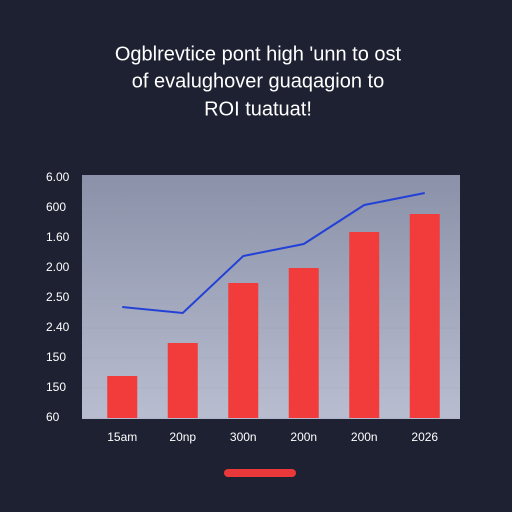 This screenshot has width=512, height=512. Describe the element at coordinates (58, 297) in the screenshot. I see `y-tick-label: 2.50` at that location.